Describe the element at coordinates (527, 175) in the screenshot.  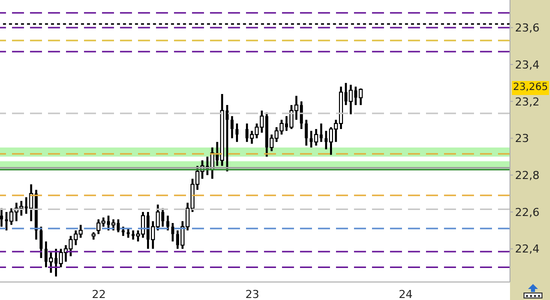
I see `y-tick-label: 22,8` at that location.